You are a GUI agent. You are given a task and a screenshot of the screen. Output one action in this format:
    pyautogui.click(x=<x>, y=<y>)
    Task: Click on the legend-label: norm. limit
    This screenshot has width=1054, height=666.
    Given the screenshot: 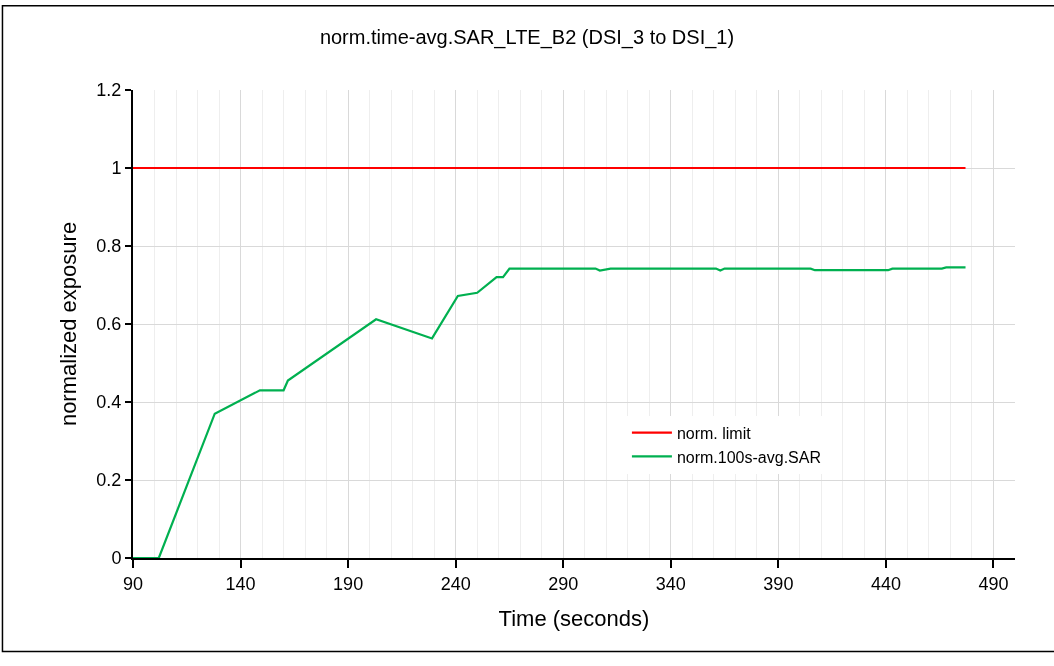 What is the action you would take?
    pyautogui.click(x=714, y=433)
    